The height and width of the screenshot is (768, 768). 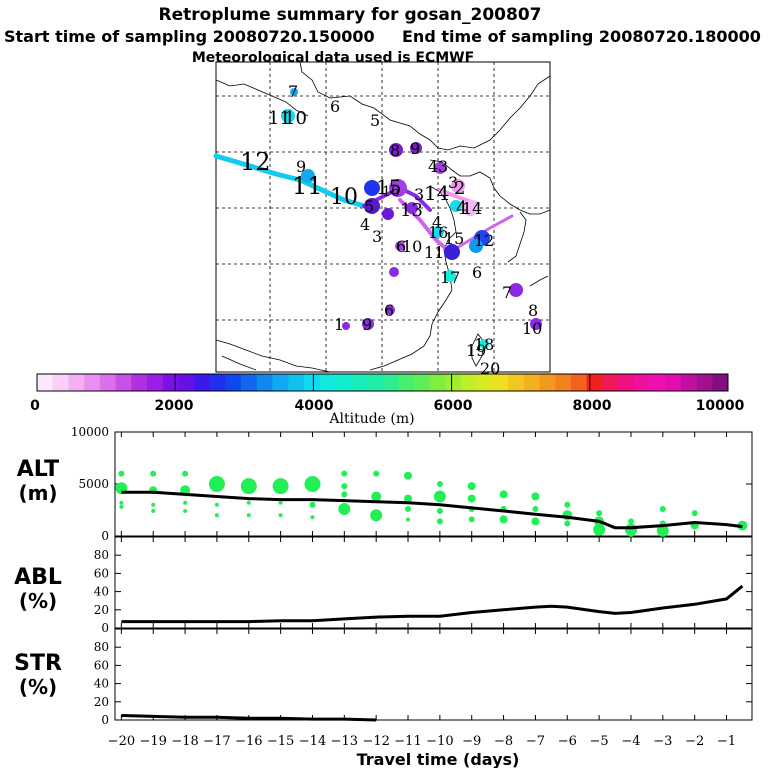 What do you see at coordinates (174, 406) in the screenshot?
I see `colorbar-tick: 2000` at bounding box center [174, 406].